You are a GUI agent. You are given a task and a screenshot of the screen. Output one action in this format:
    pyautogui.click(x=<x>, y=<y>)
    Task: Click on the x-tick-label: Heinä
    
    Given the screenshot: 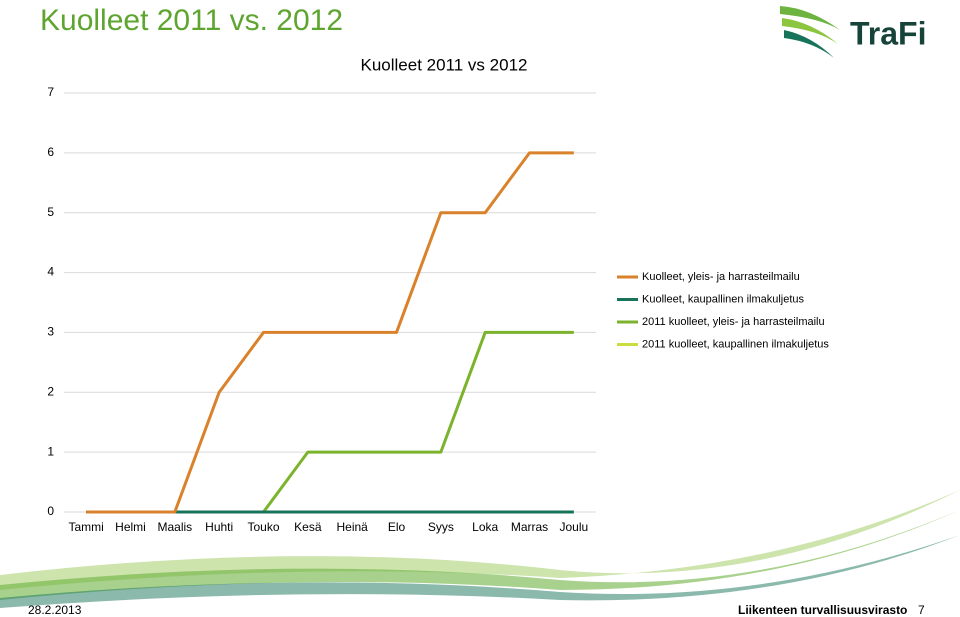 What is the action you would take?
    pyautogui.click(x=352, y=527)
    